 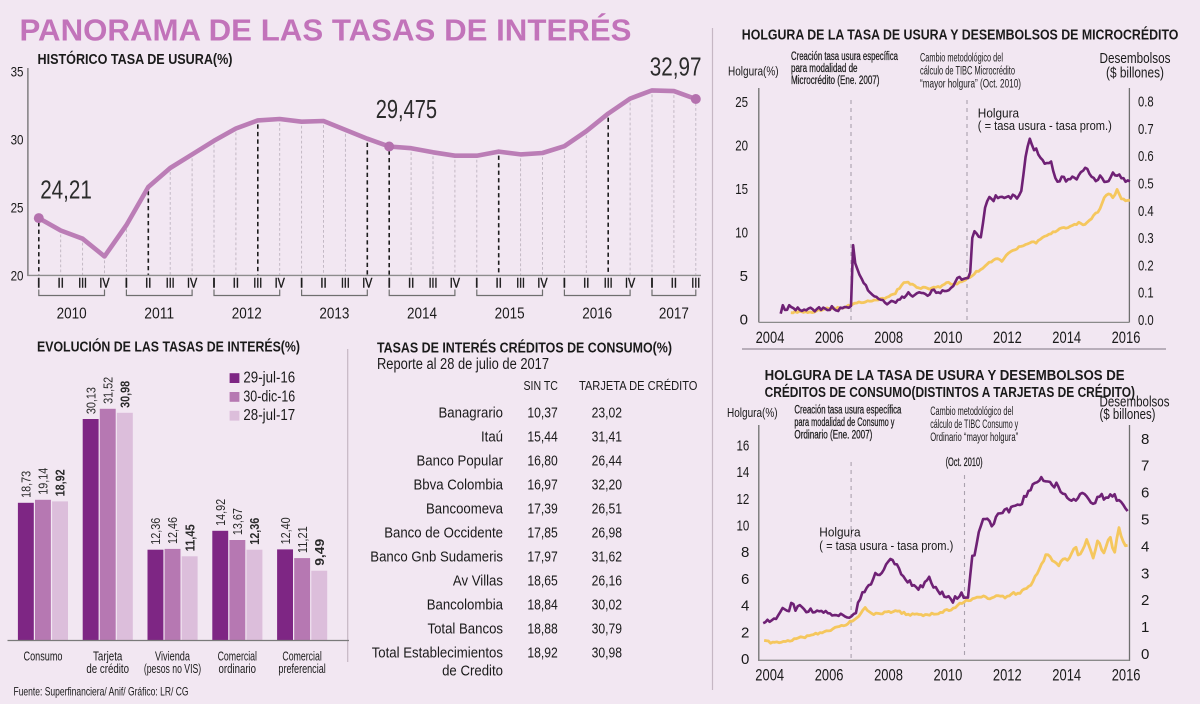 I want to click on svg-text: “mayor holgura” (Oct. 2010), so click(x=970, y=85).